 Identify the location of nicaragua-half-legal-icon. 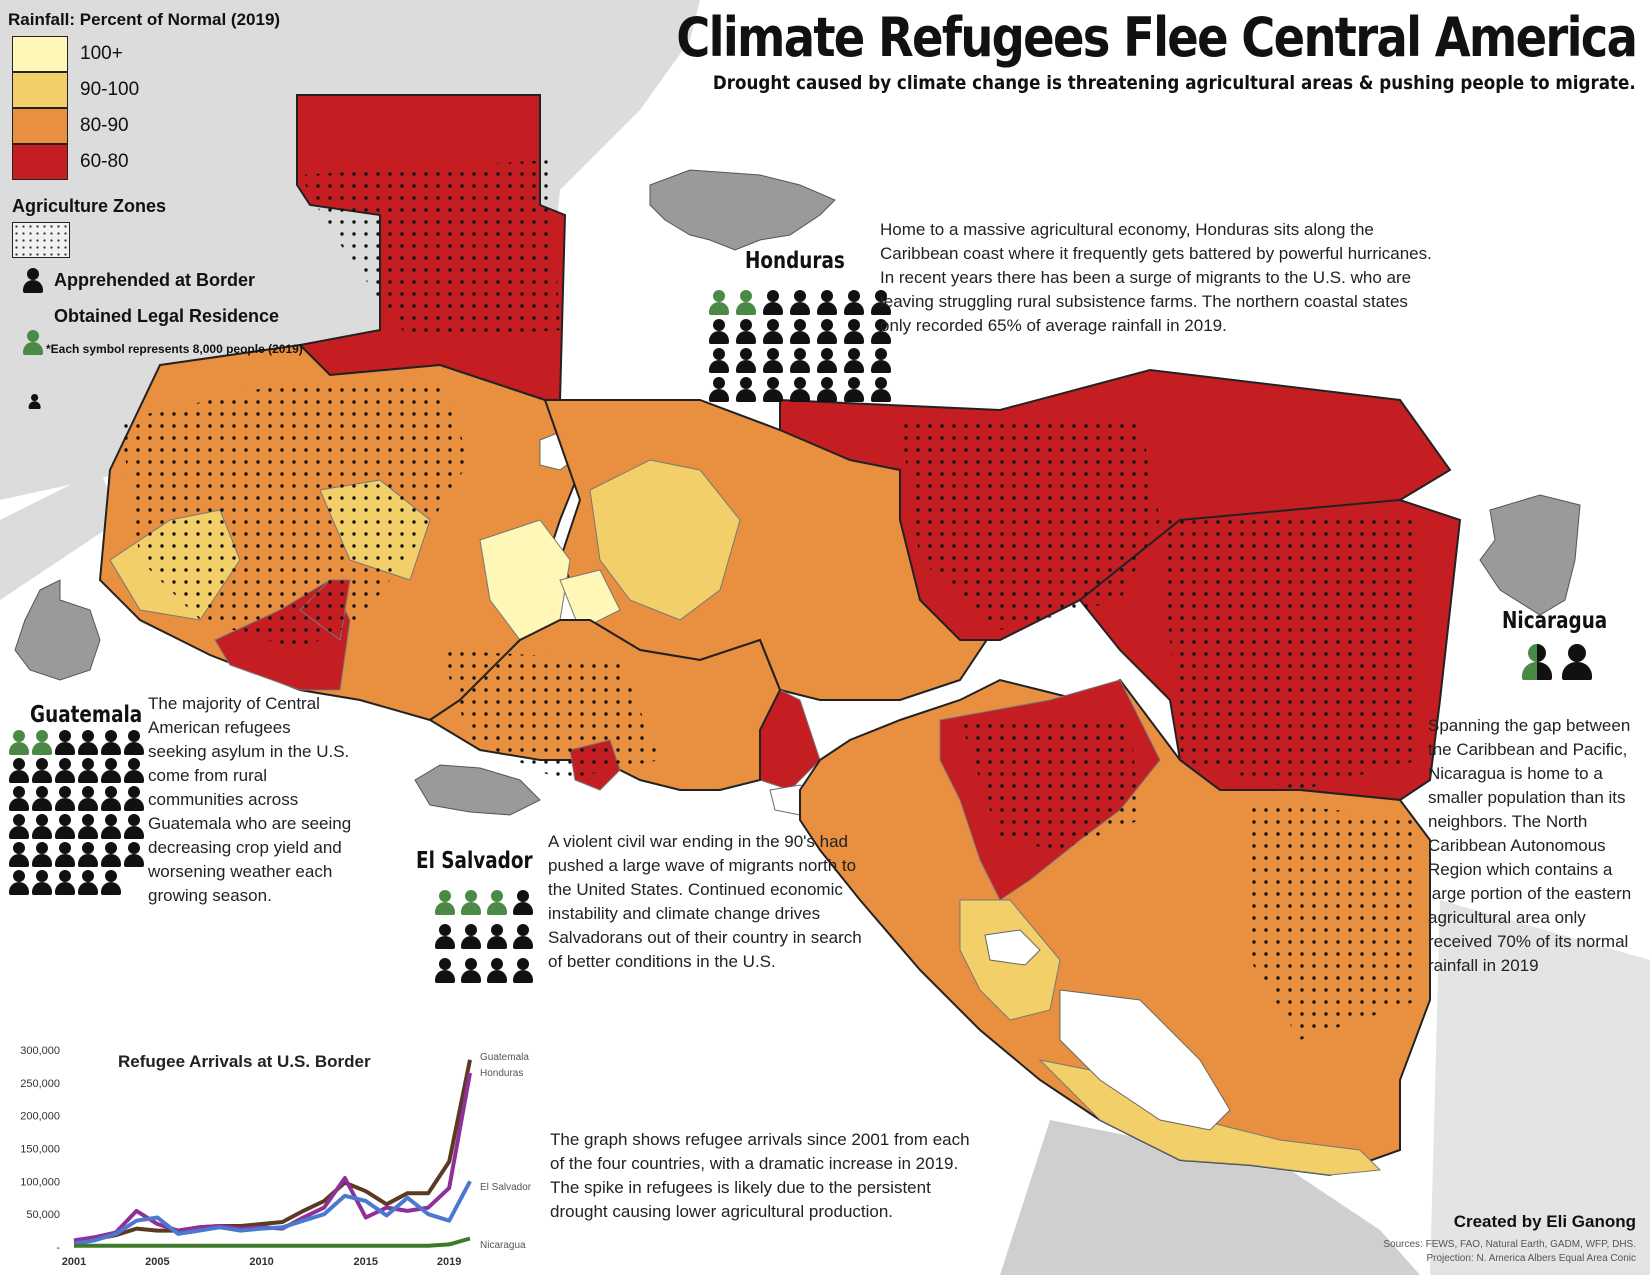
(1537, 662).